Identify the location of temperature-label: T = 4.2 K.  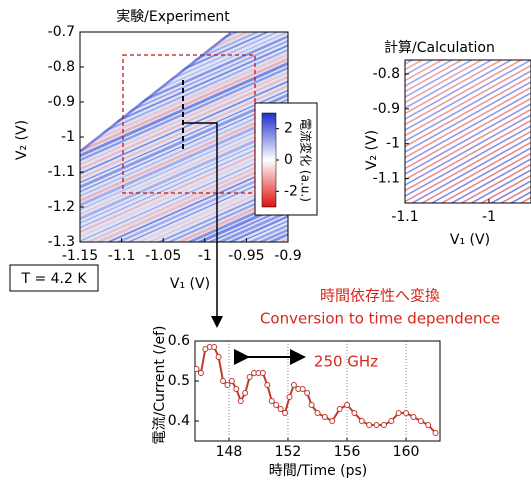
(53, 279).